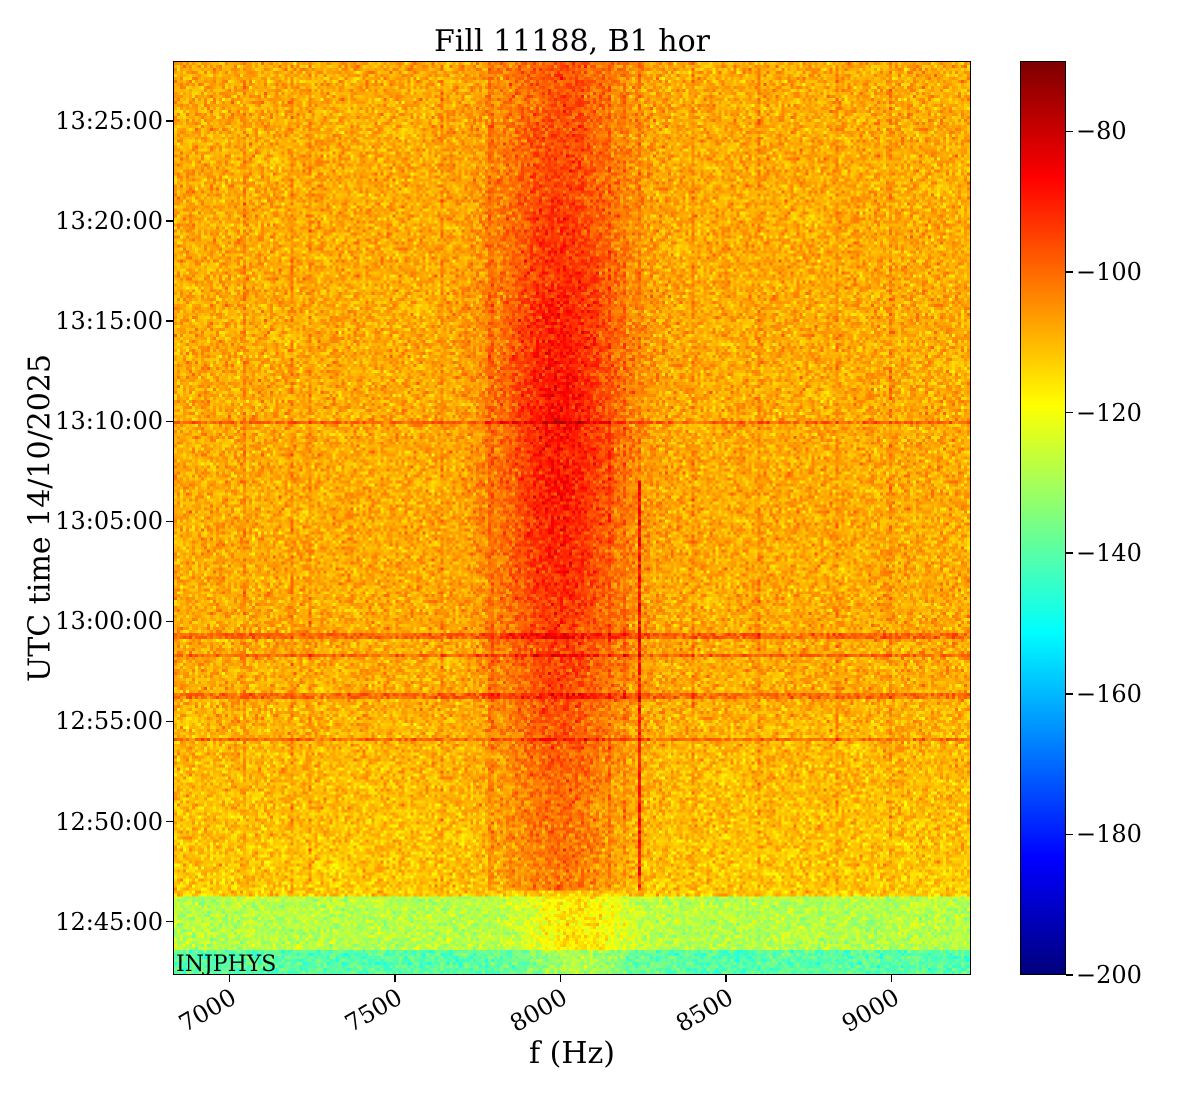 The height and width of the screenshot is (1100, 1200). I want to click on y-tick-label: 13:10:00, so click(109, 421).